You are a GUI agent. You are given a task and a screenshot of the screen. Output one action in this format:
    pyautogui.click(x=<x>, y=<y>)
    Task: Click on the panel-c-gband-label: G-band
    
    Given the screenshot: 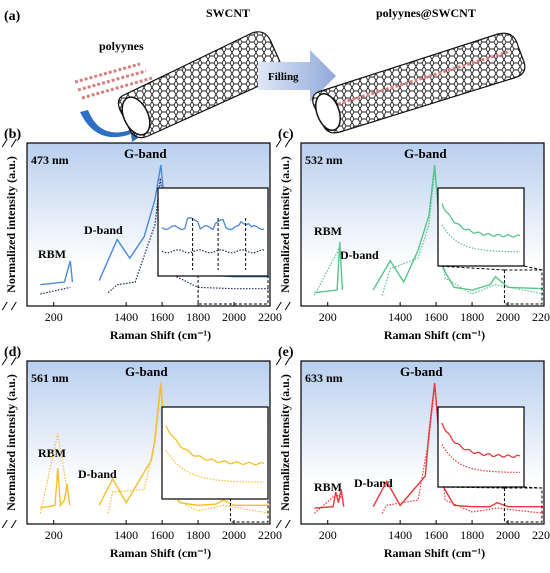 What is the action you would take?
    pyautogui.click(x=425, y=153)
    